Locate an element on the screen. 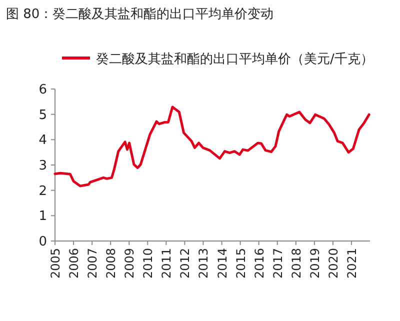 This screenshot has height=321, width=400. y-tick-label: 3 is located at coordinates (42, 166).